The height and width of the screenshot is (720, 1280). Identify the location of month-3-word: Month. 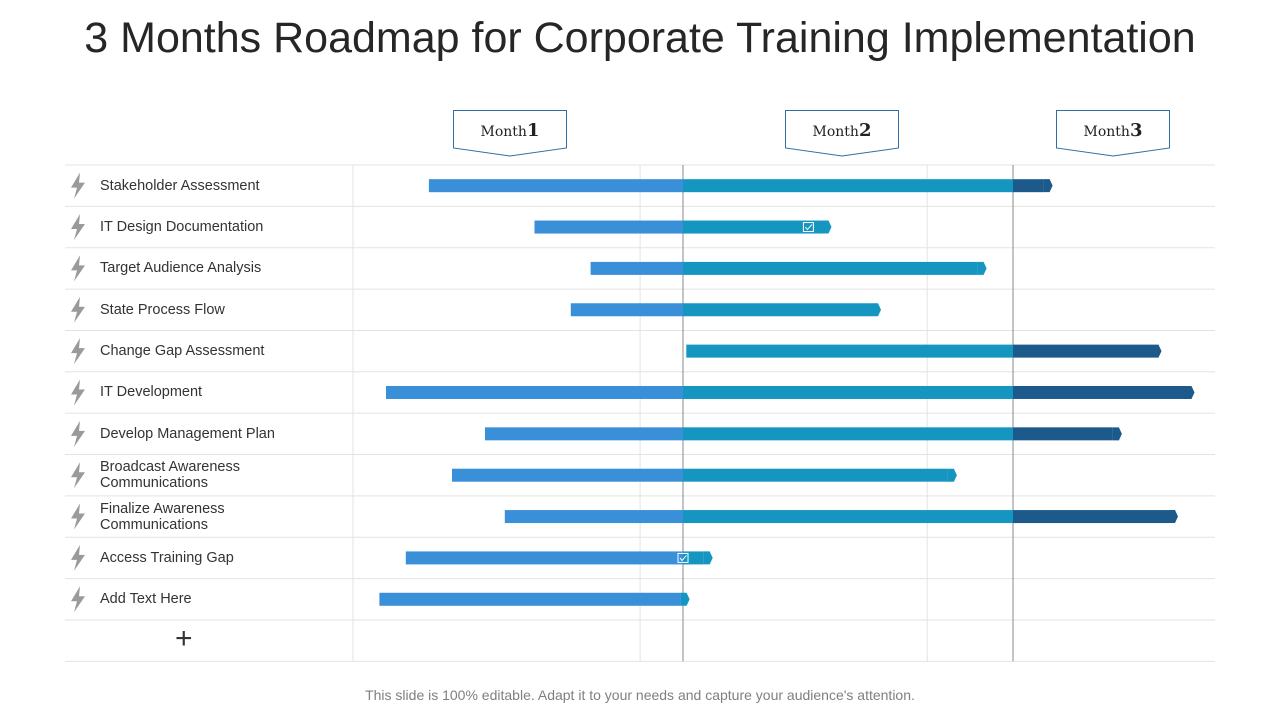
(1106, 132).